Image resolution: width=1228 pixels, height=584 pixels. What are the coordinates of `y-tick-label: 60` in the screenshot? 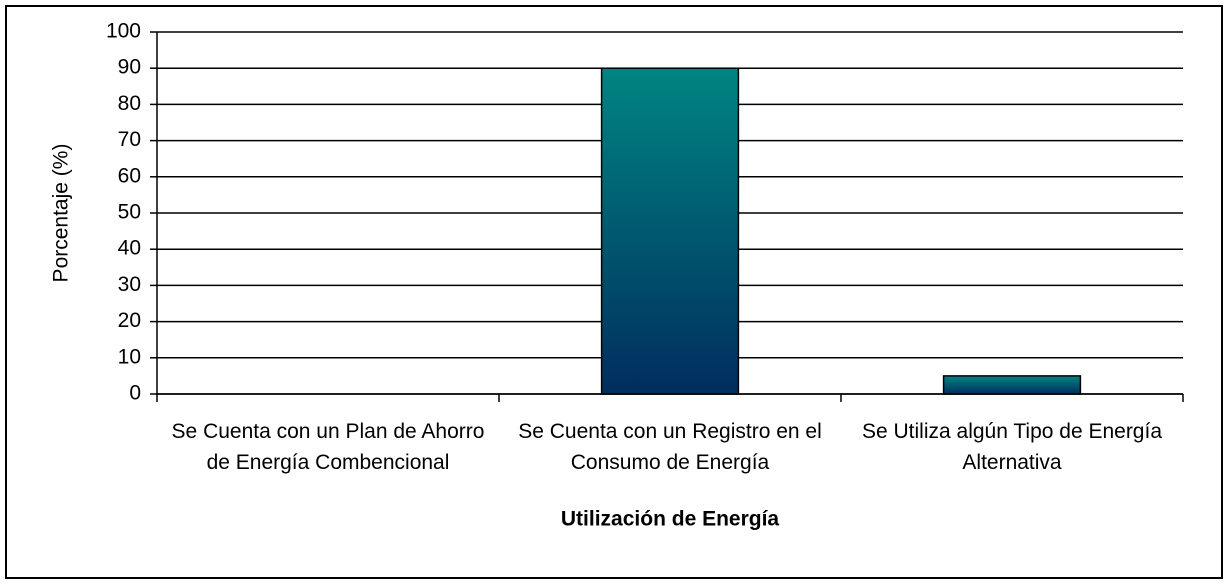 It's located at (129, 175).